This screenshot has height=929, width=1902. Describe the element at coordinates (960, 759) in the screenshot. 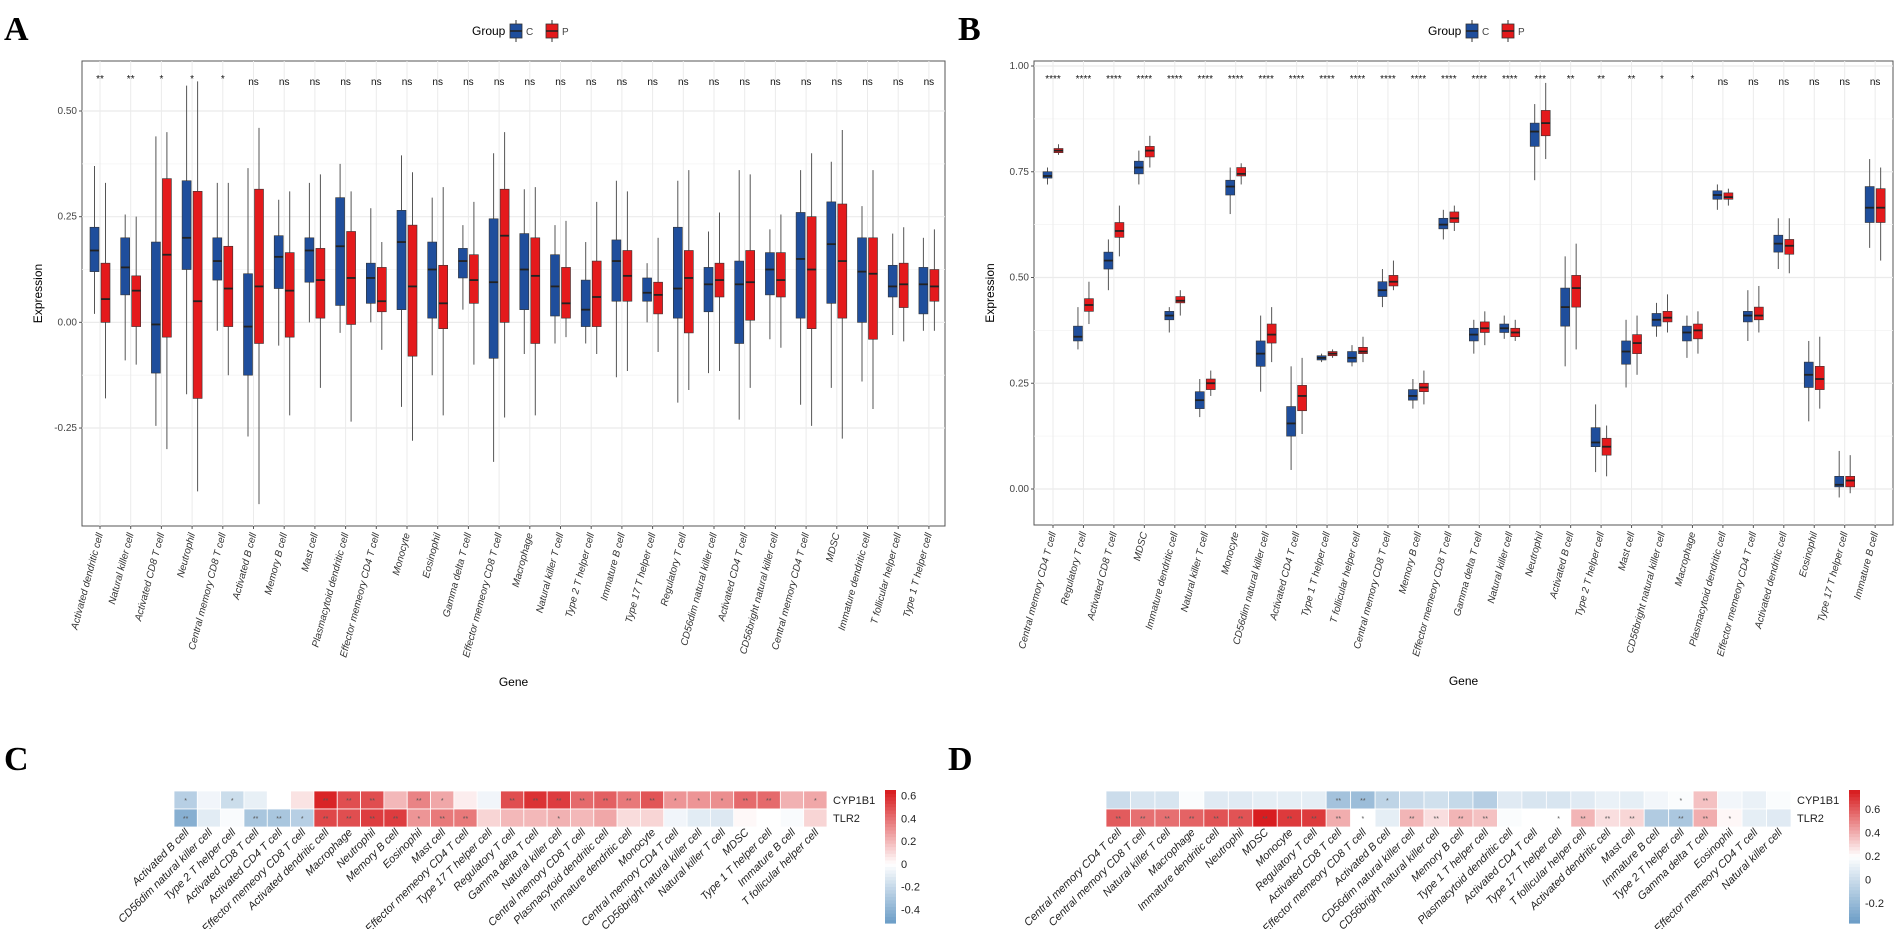

I see `panel-label-d: D` at that location.